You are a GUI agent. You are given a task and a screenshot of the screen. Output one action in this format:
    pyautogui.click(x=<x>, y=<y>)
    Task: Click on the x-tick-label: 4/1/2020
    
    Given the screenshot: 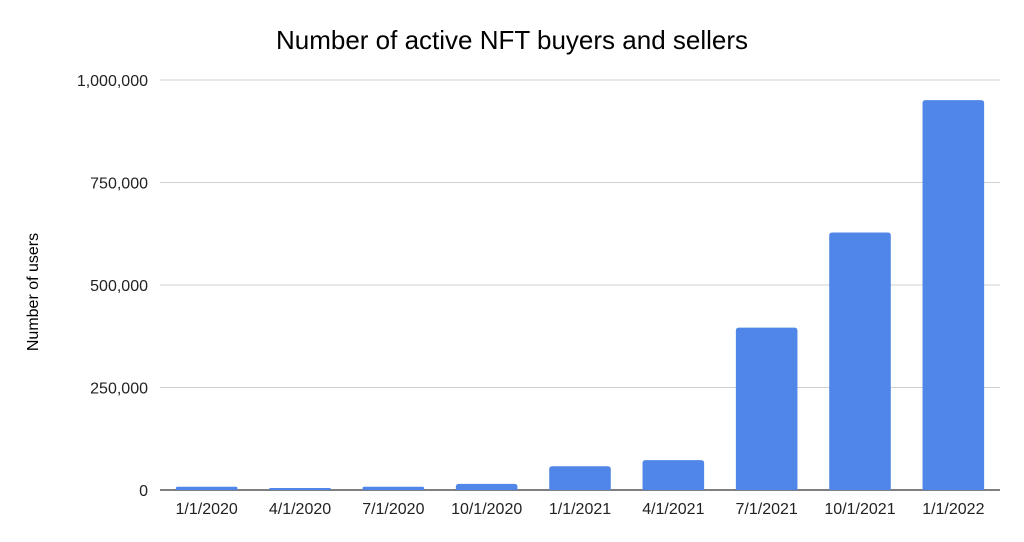 What is the action you would take?
    pyautogui.click(x=300, y=509)
    